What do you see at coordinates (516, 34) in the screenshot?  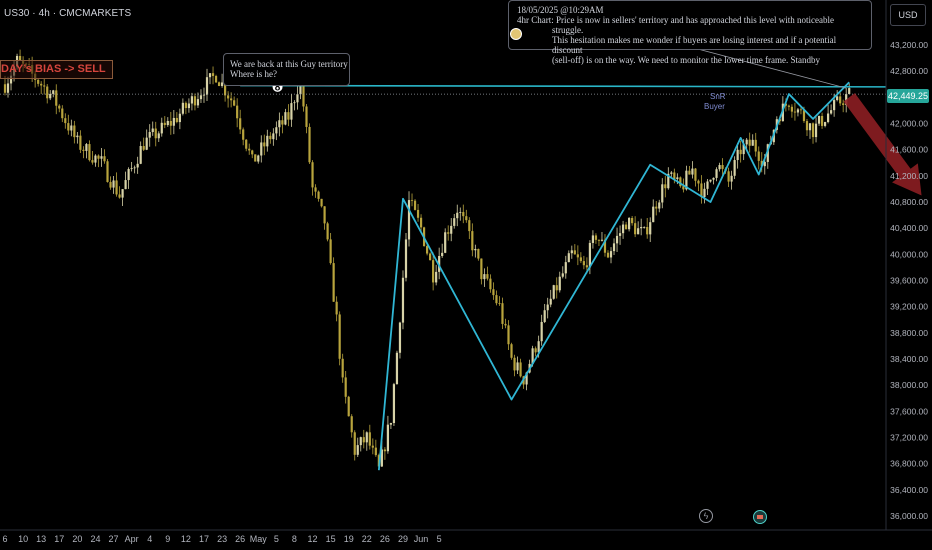 I see `author-avatar-icon` at bounding box center [516, 34].